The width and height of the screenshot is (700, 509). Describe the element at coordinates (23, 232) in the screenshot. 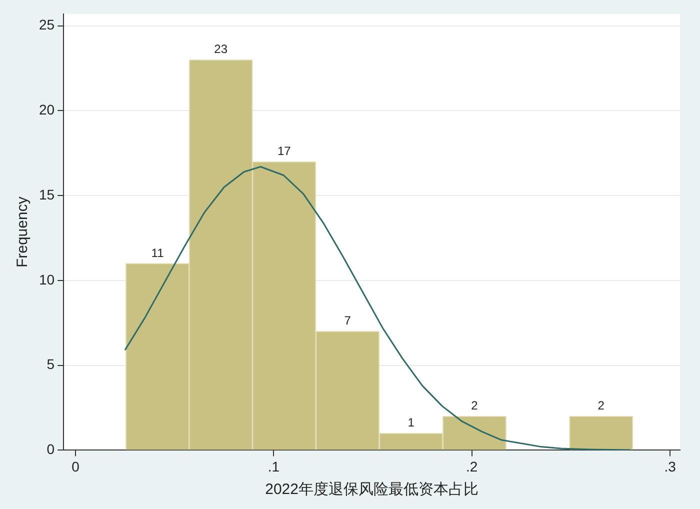

I see `y-axis-title: Frequency` at that location.